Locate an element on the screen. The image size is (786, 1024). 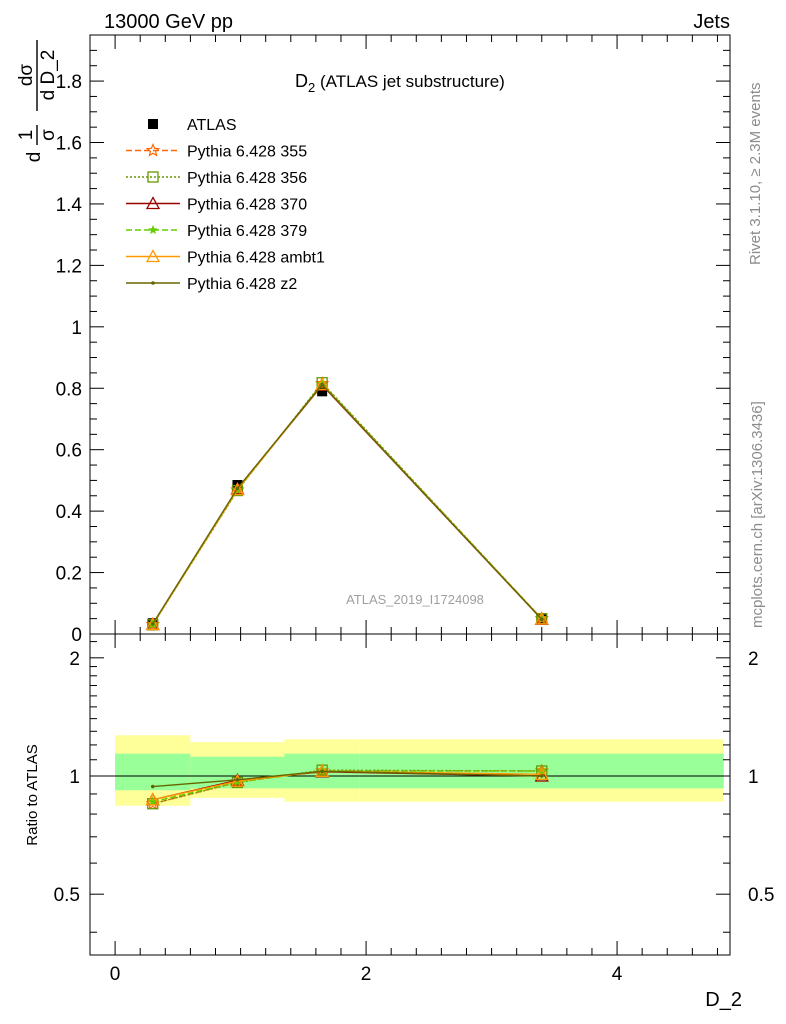
main-ytick-label: 1.8 is located at coordinates (69, 82).